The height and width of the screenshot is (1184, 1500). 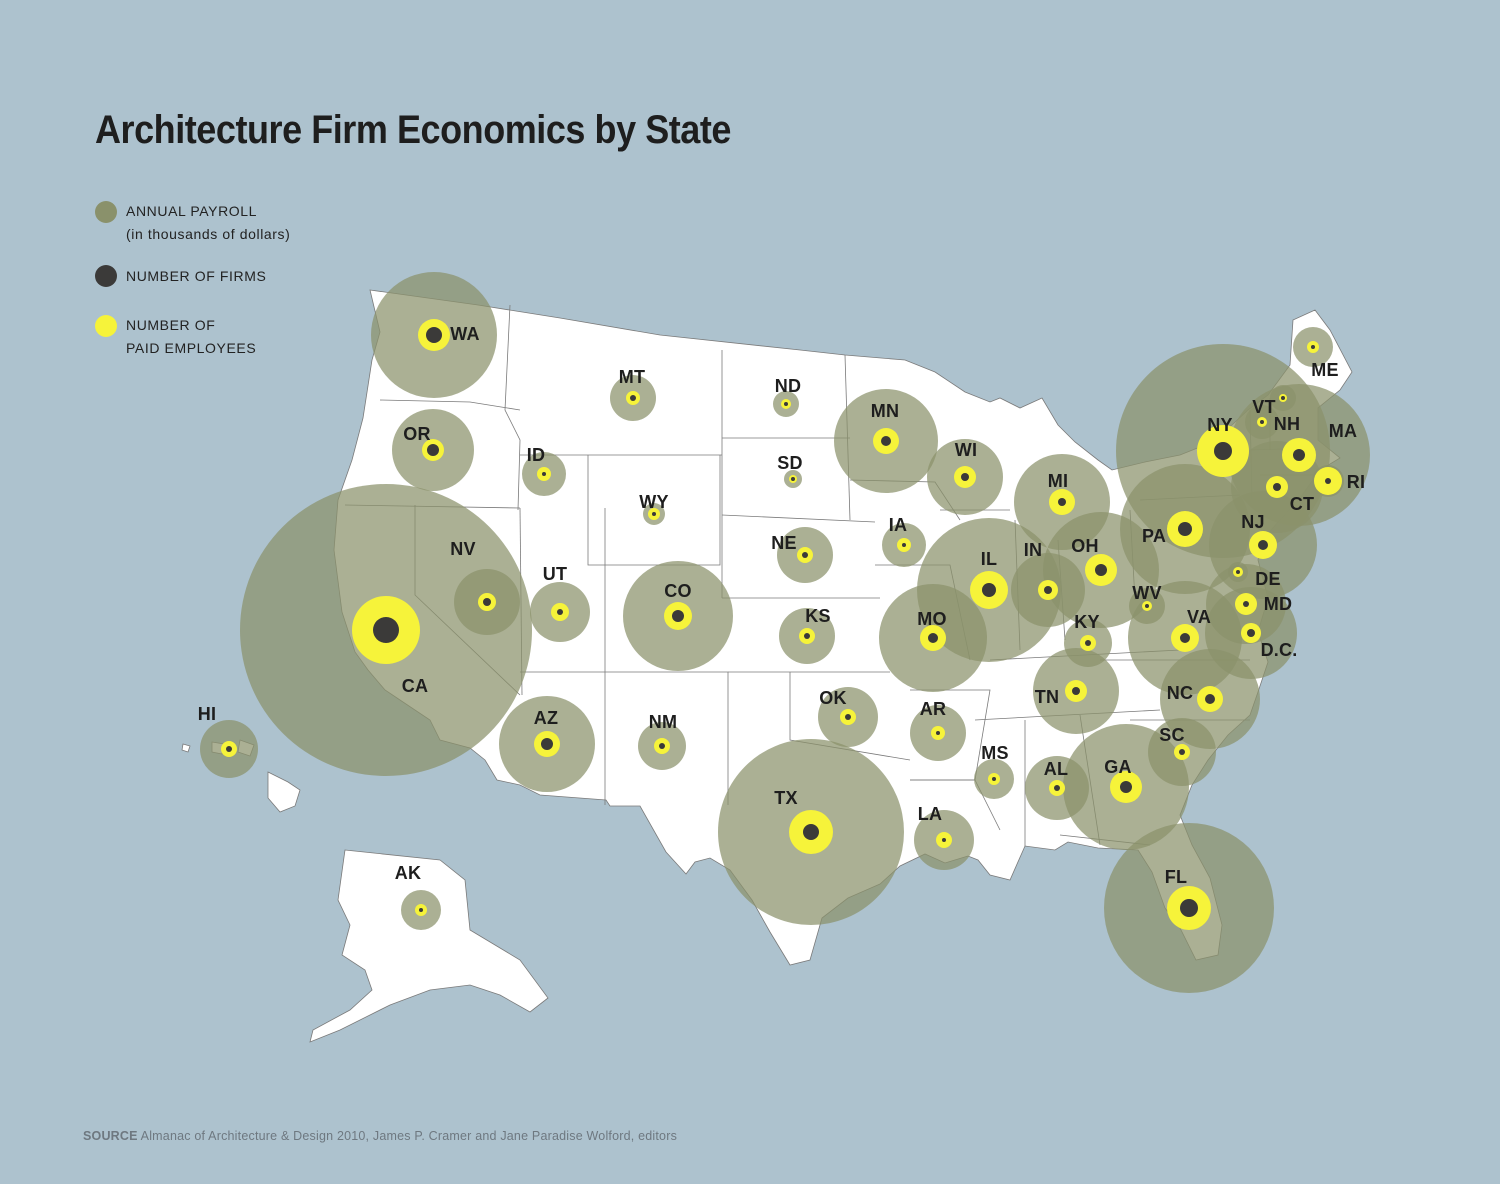 I want to click on state-marker-wi, so click(x=965, y=477).